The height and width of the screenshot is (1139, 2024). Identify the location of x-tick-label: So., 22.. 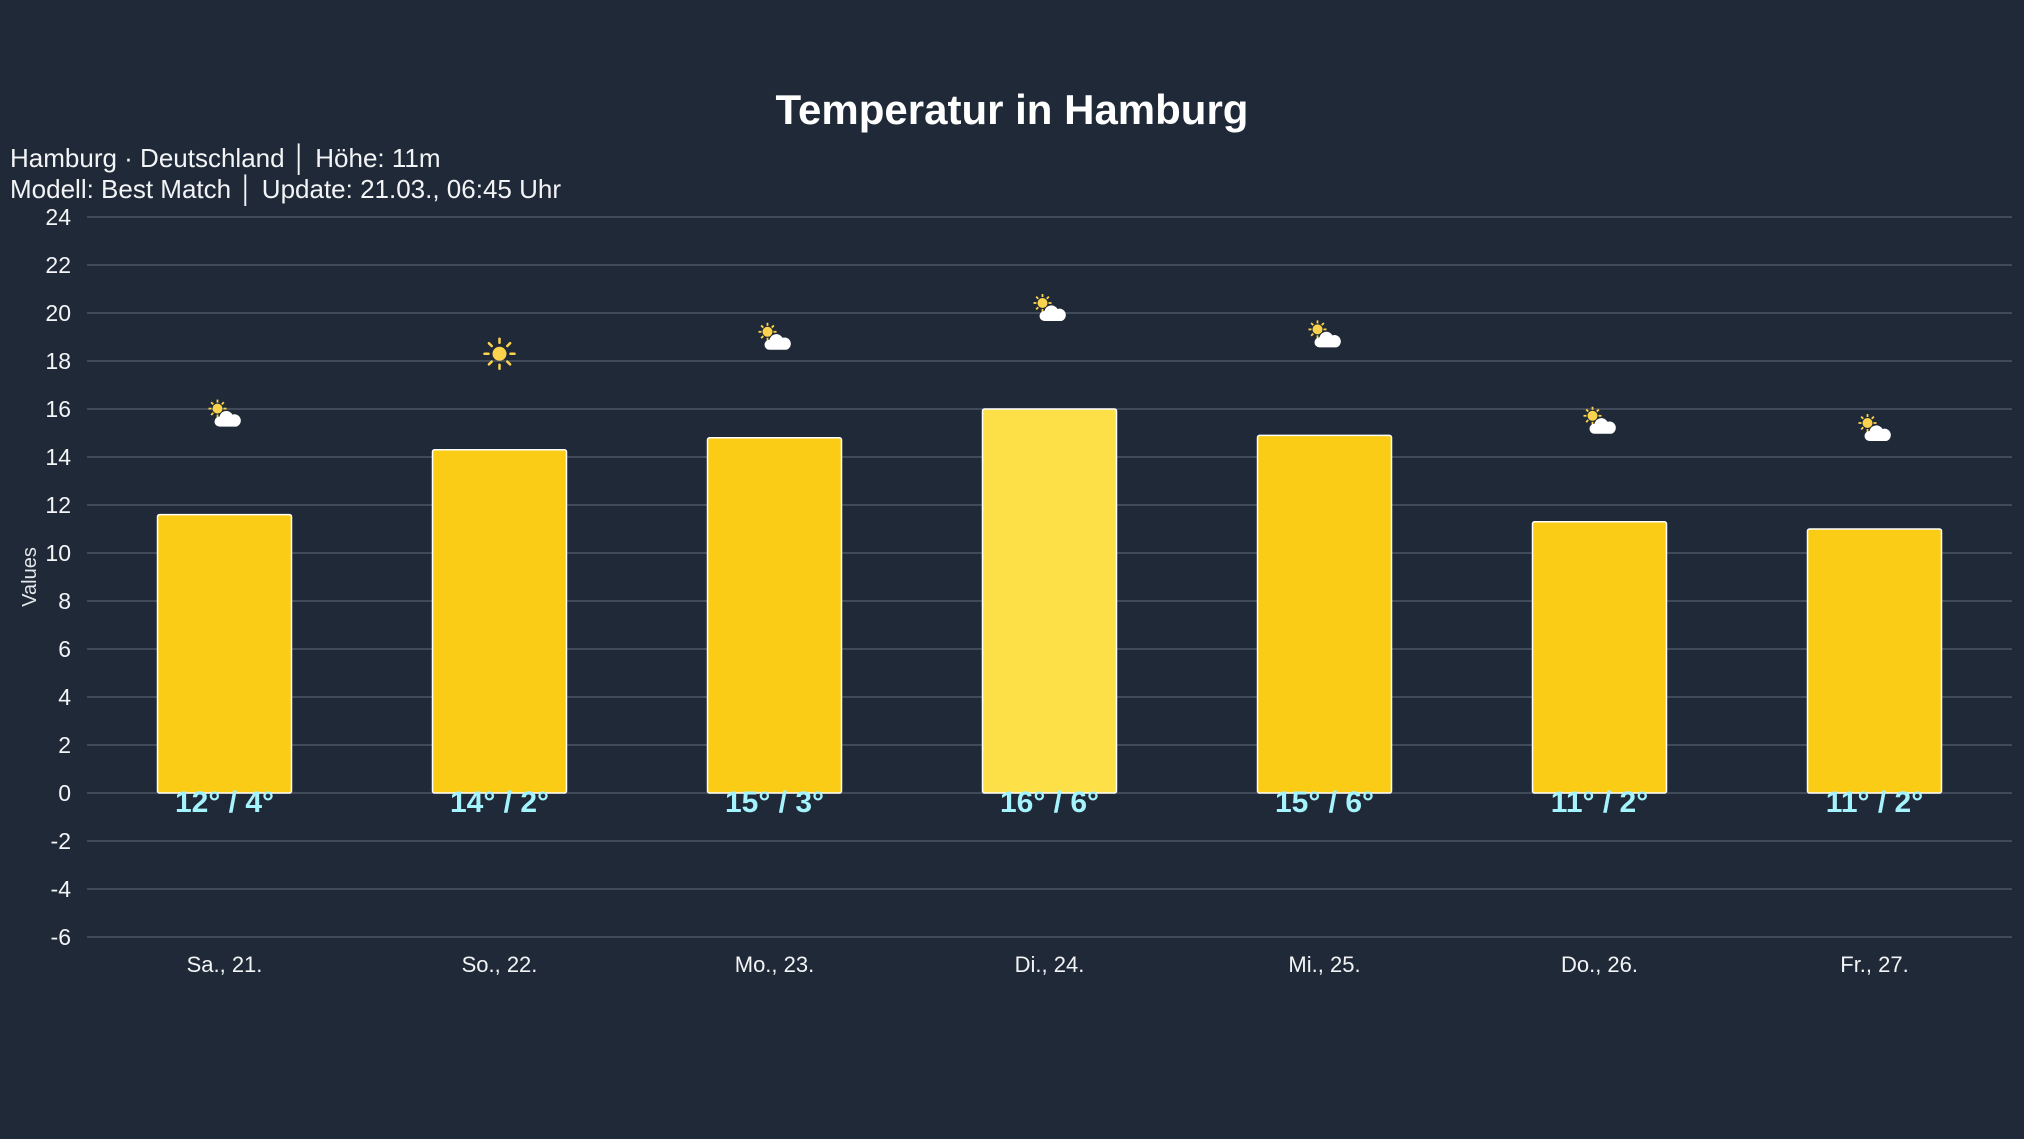
(500, 964).